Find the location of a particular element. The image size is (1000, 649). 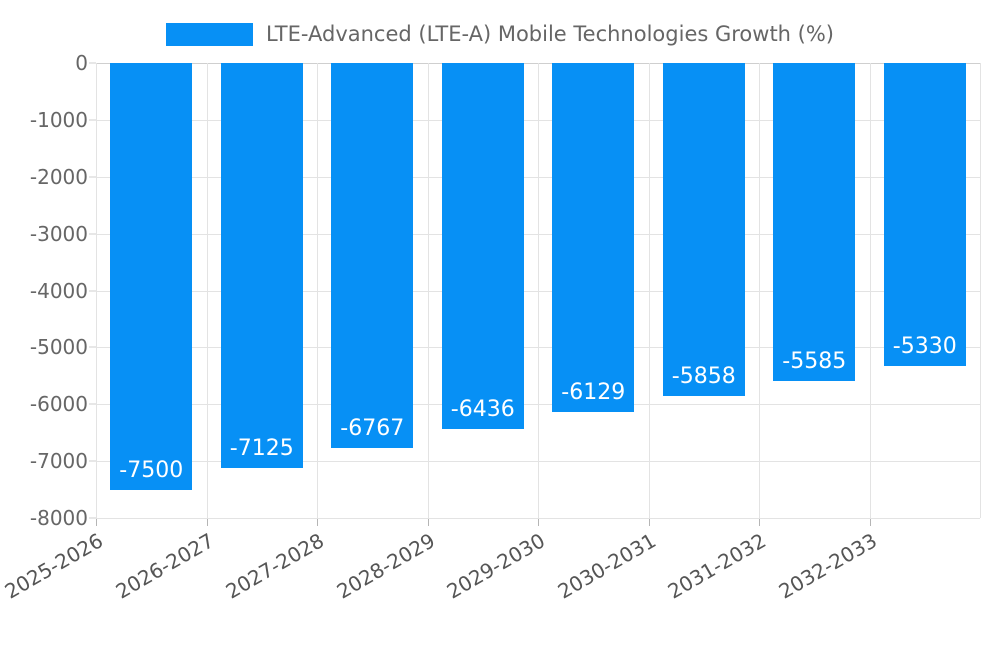

y-axis-tick-label: -3000 is located at coordinates (58, 233).